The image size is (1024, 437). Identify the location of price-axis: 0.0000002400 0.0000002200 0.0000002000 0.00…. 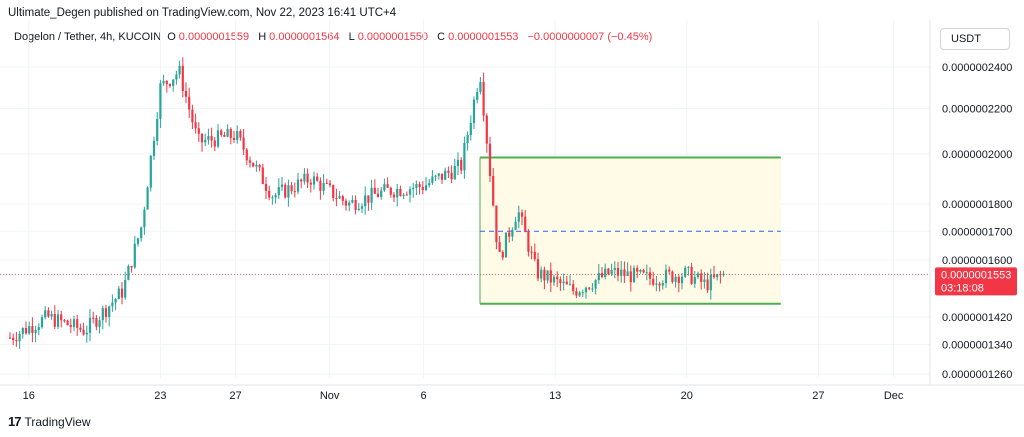
(970, 202).